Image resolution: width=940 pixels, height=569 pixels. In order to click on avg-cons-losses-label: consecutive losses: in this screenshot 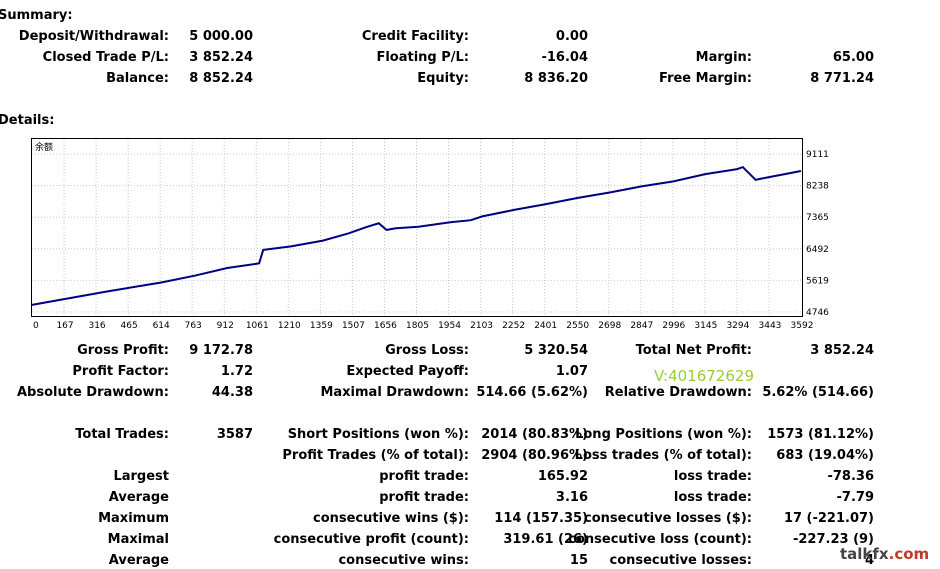, I will do `click(680, 560)`.